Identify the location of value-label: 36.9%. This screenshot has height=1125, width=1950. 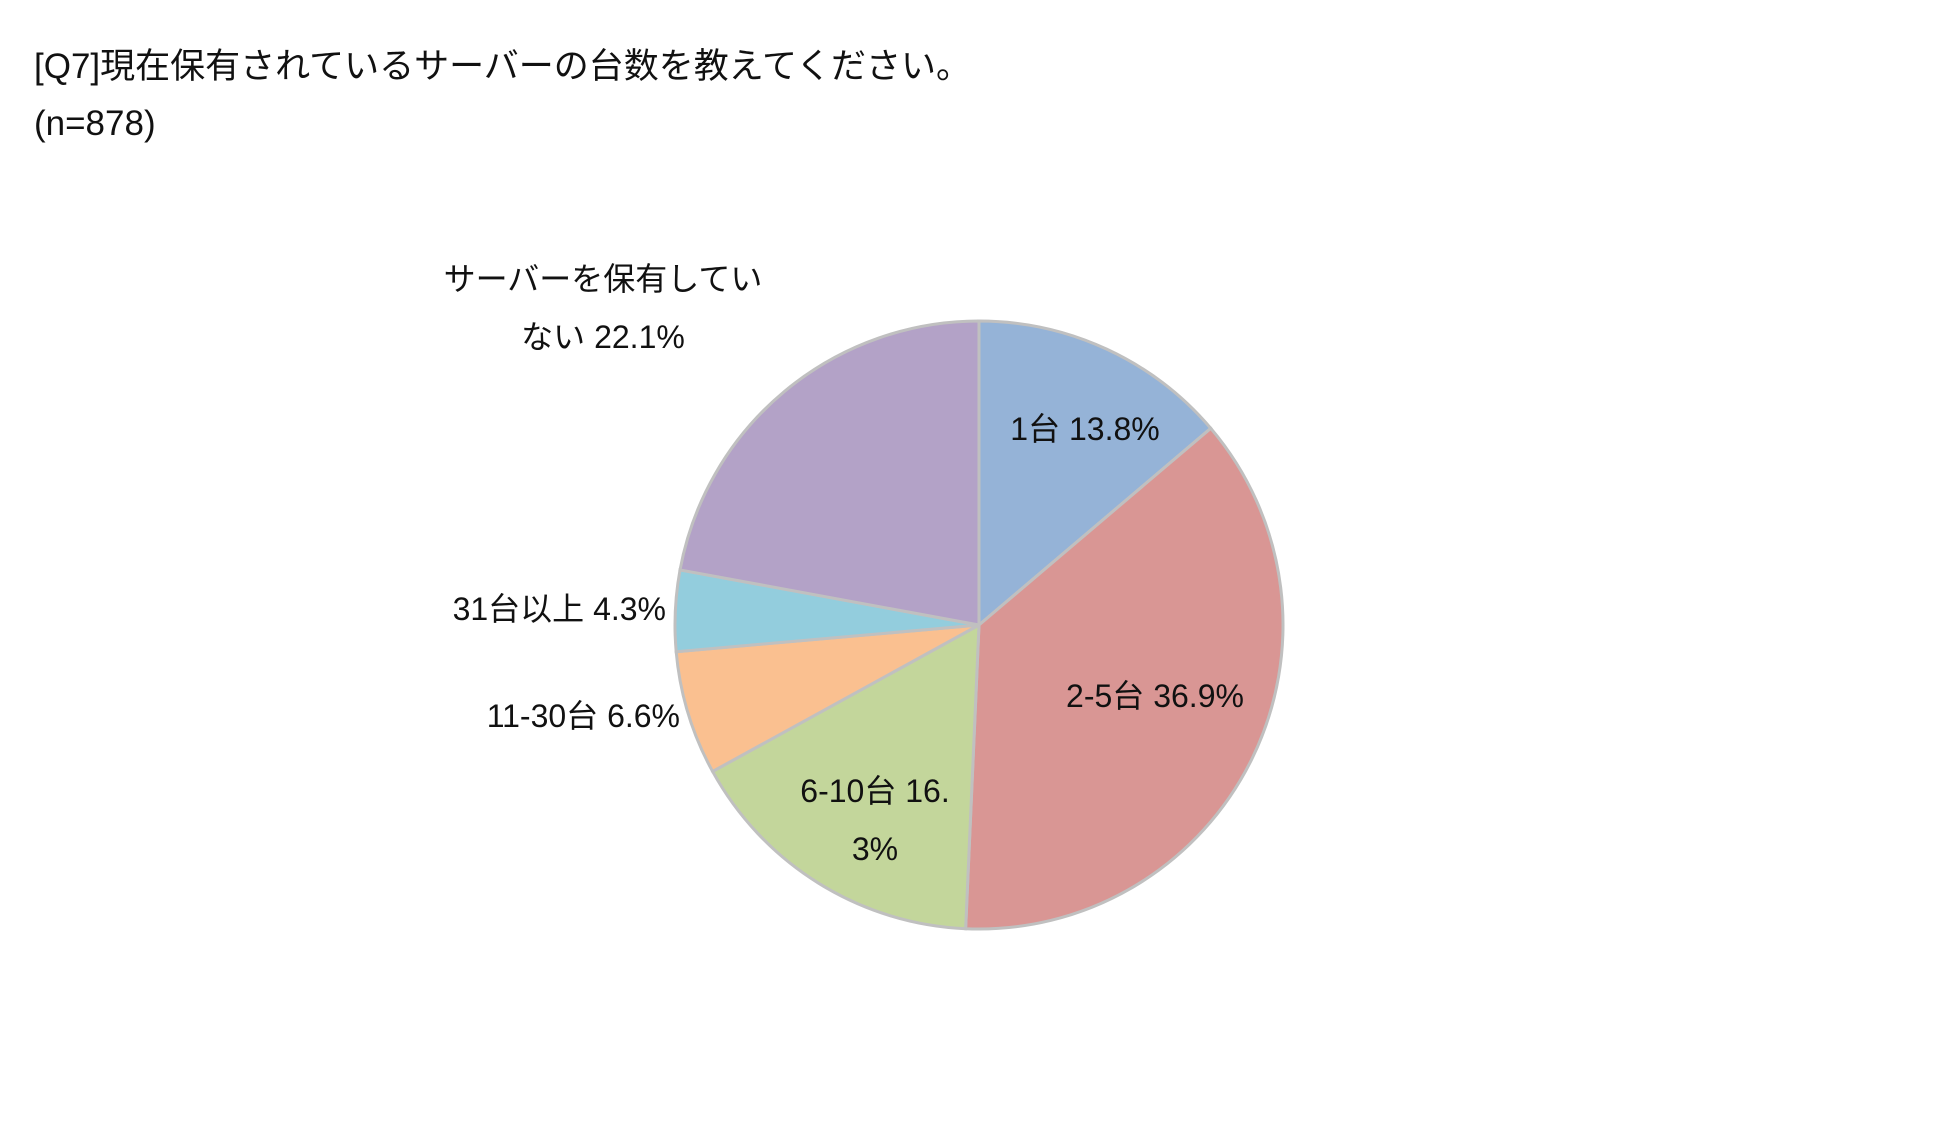
(1198, 696).